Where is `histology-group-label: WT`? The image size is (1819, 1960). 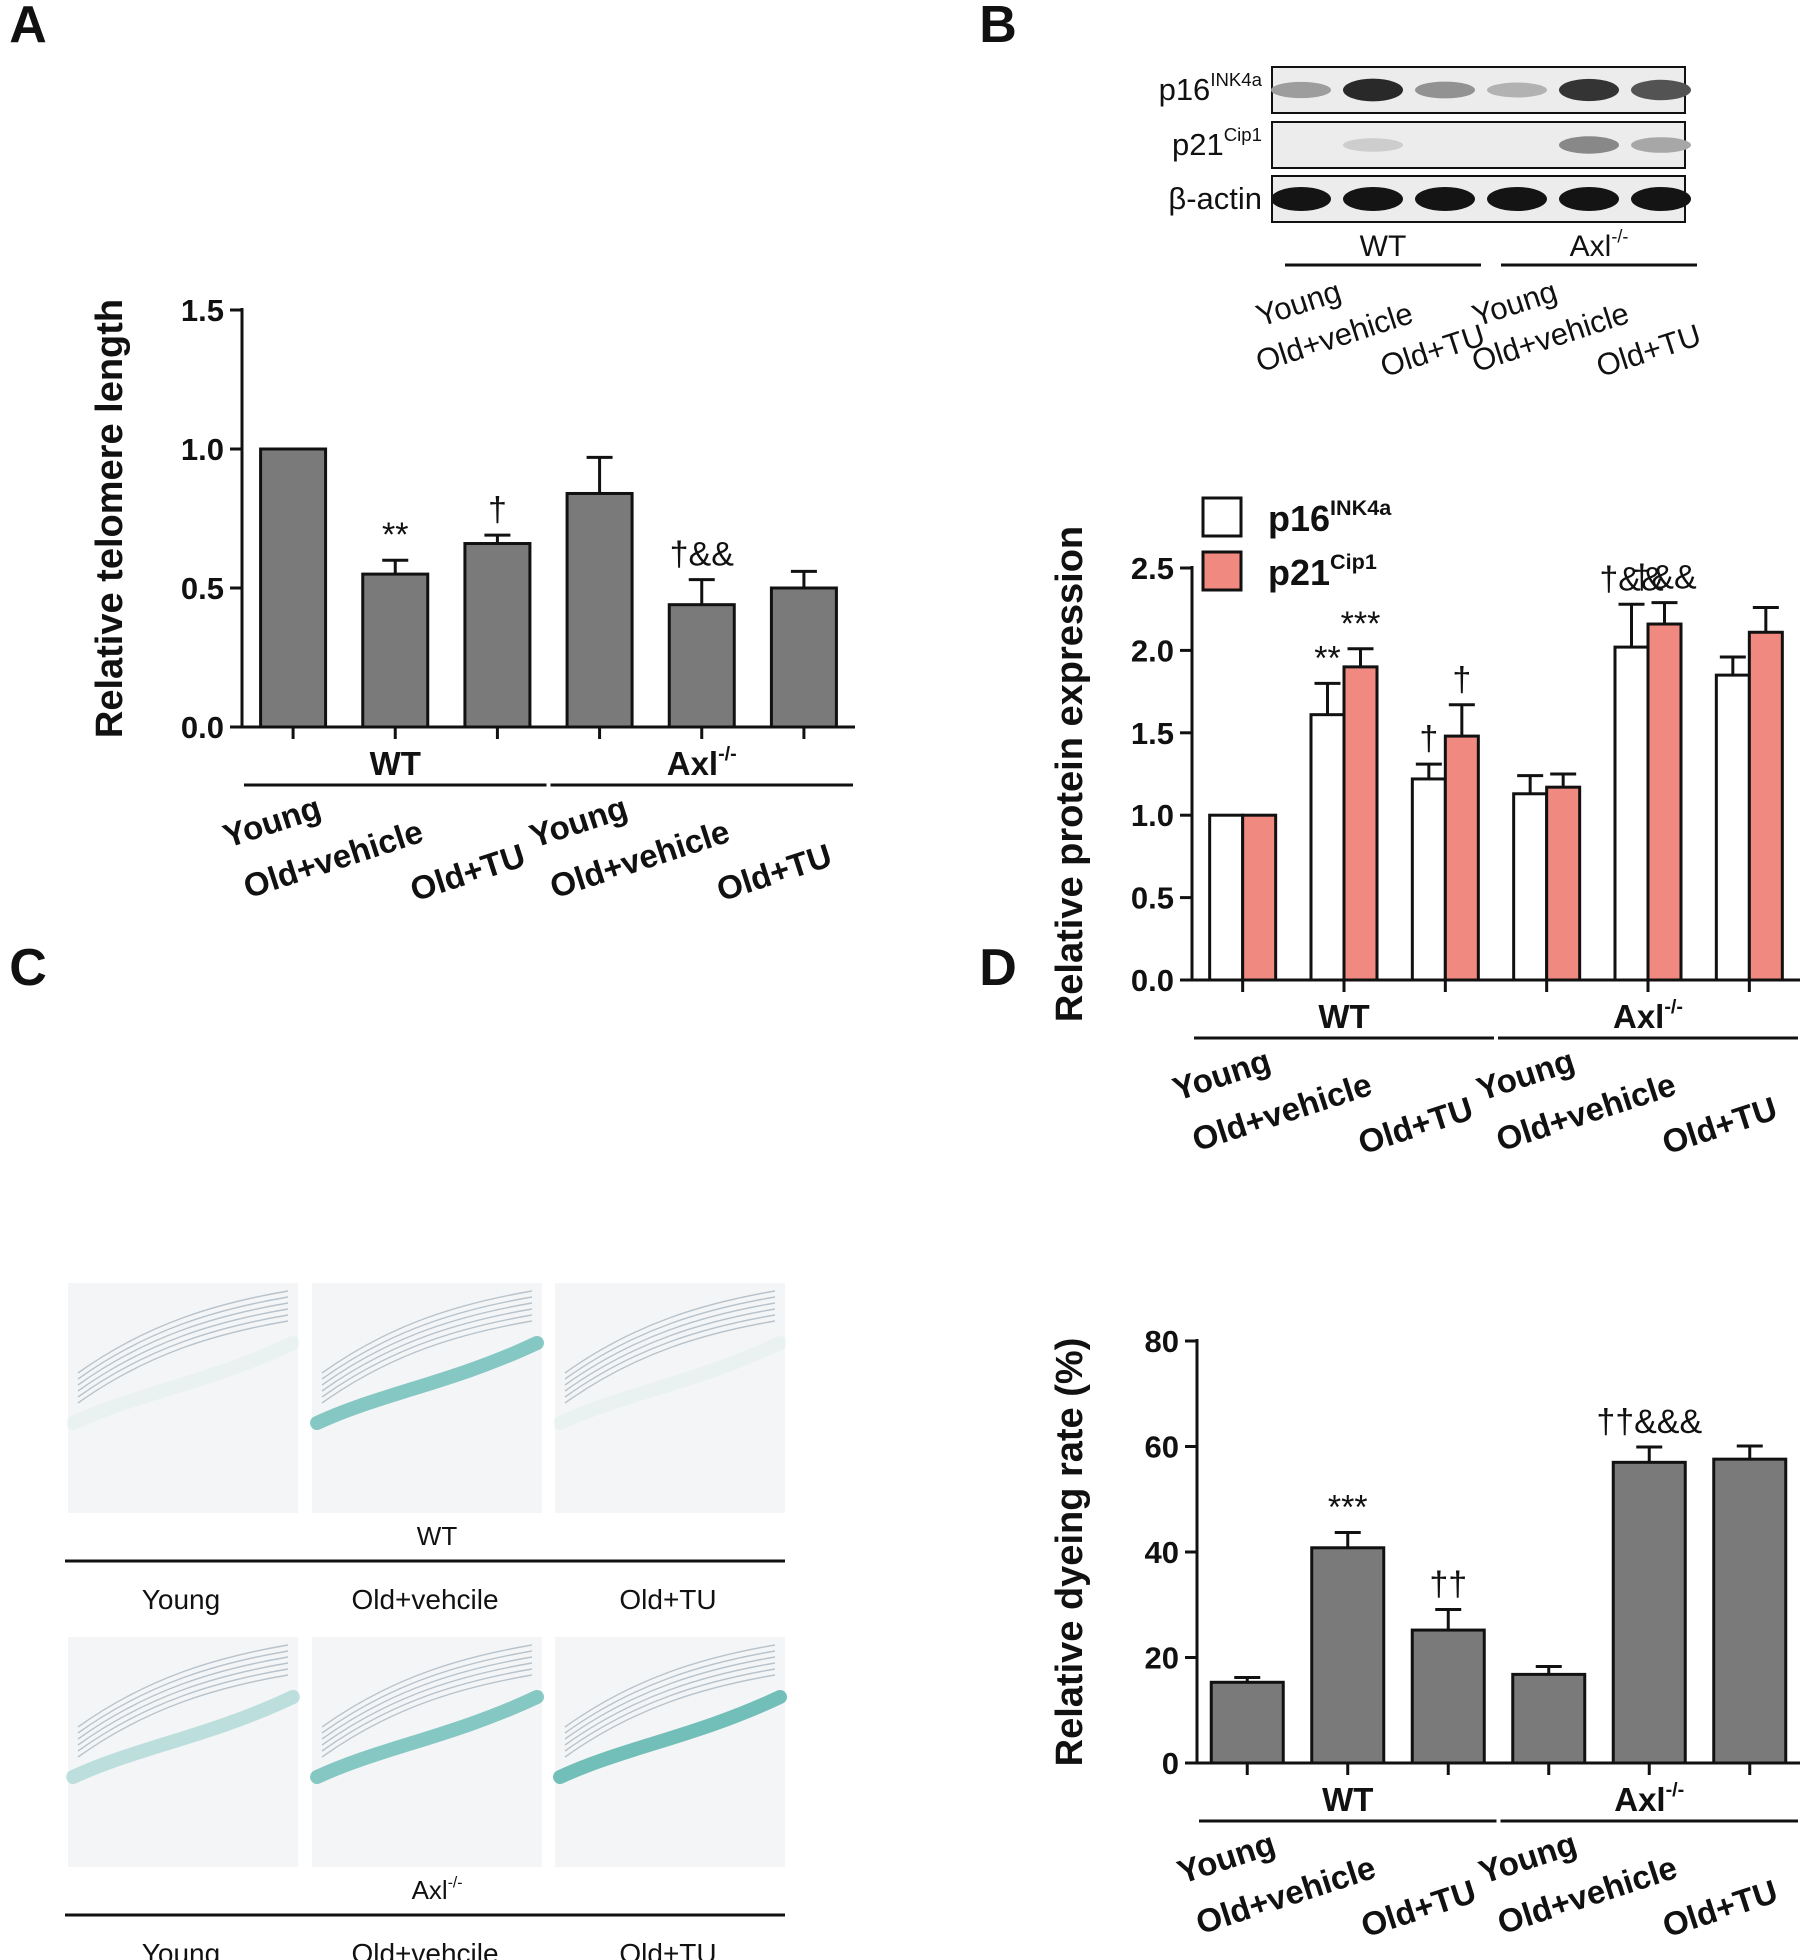 histology-group-label: WT is located at coordinates (437, 1536).